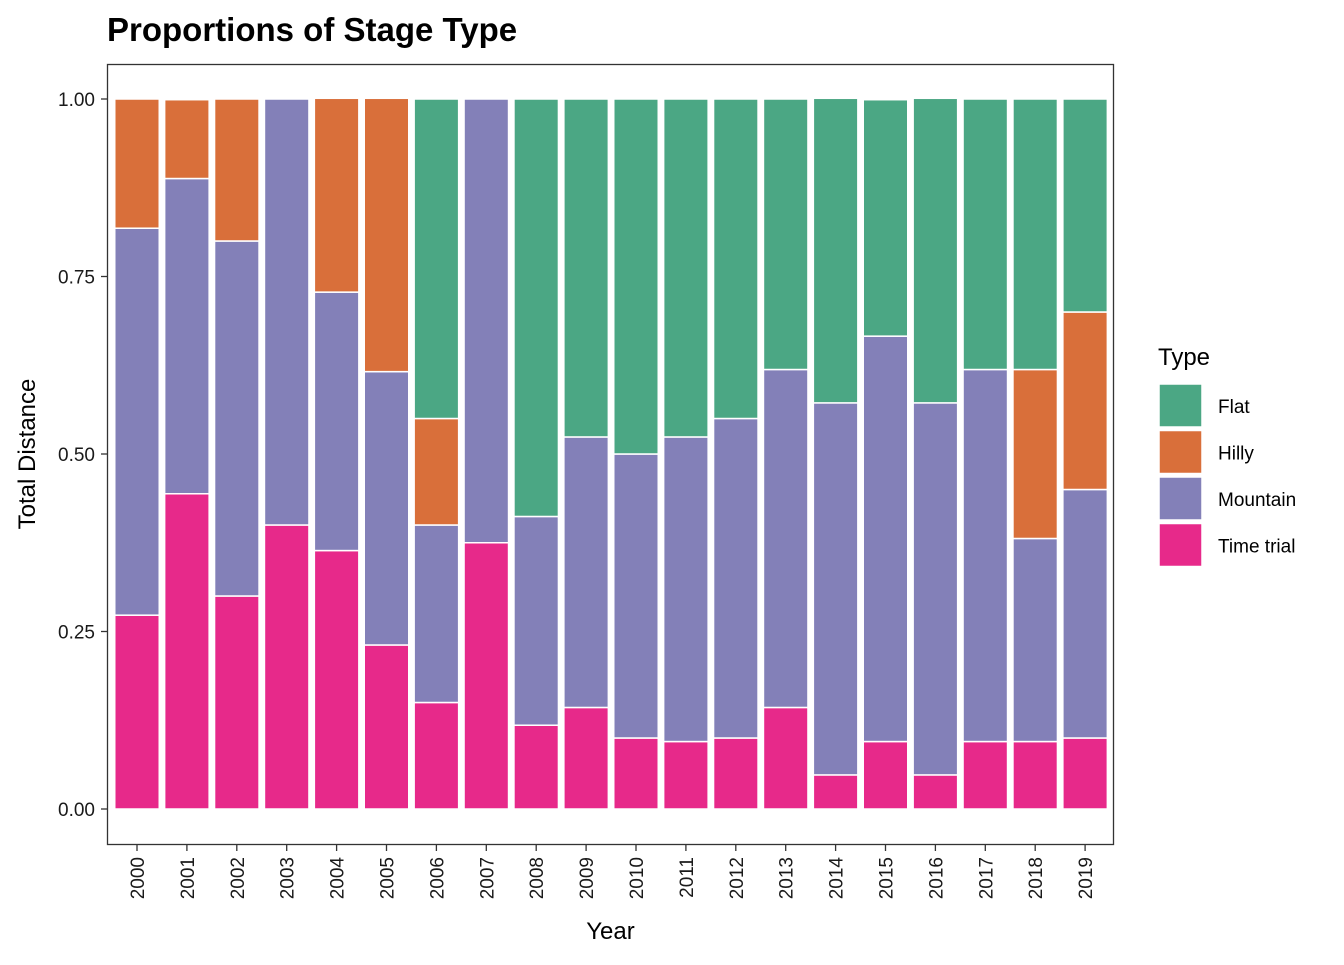  What do you see at coordinates (785, 538) in the screenshot?
I see `bar-2013-mountain` at bounding box center [785, 538].